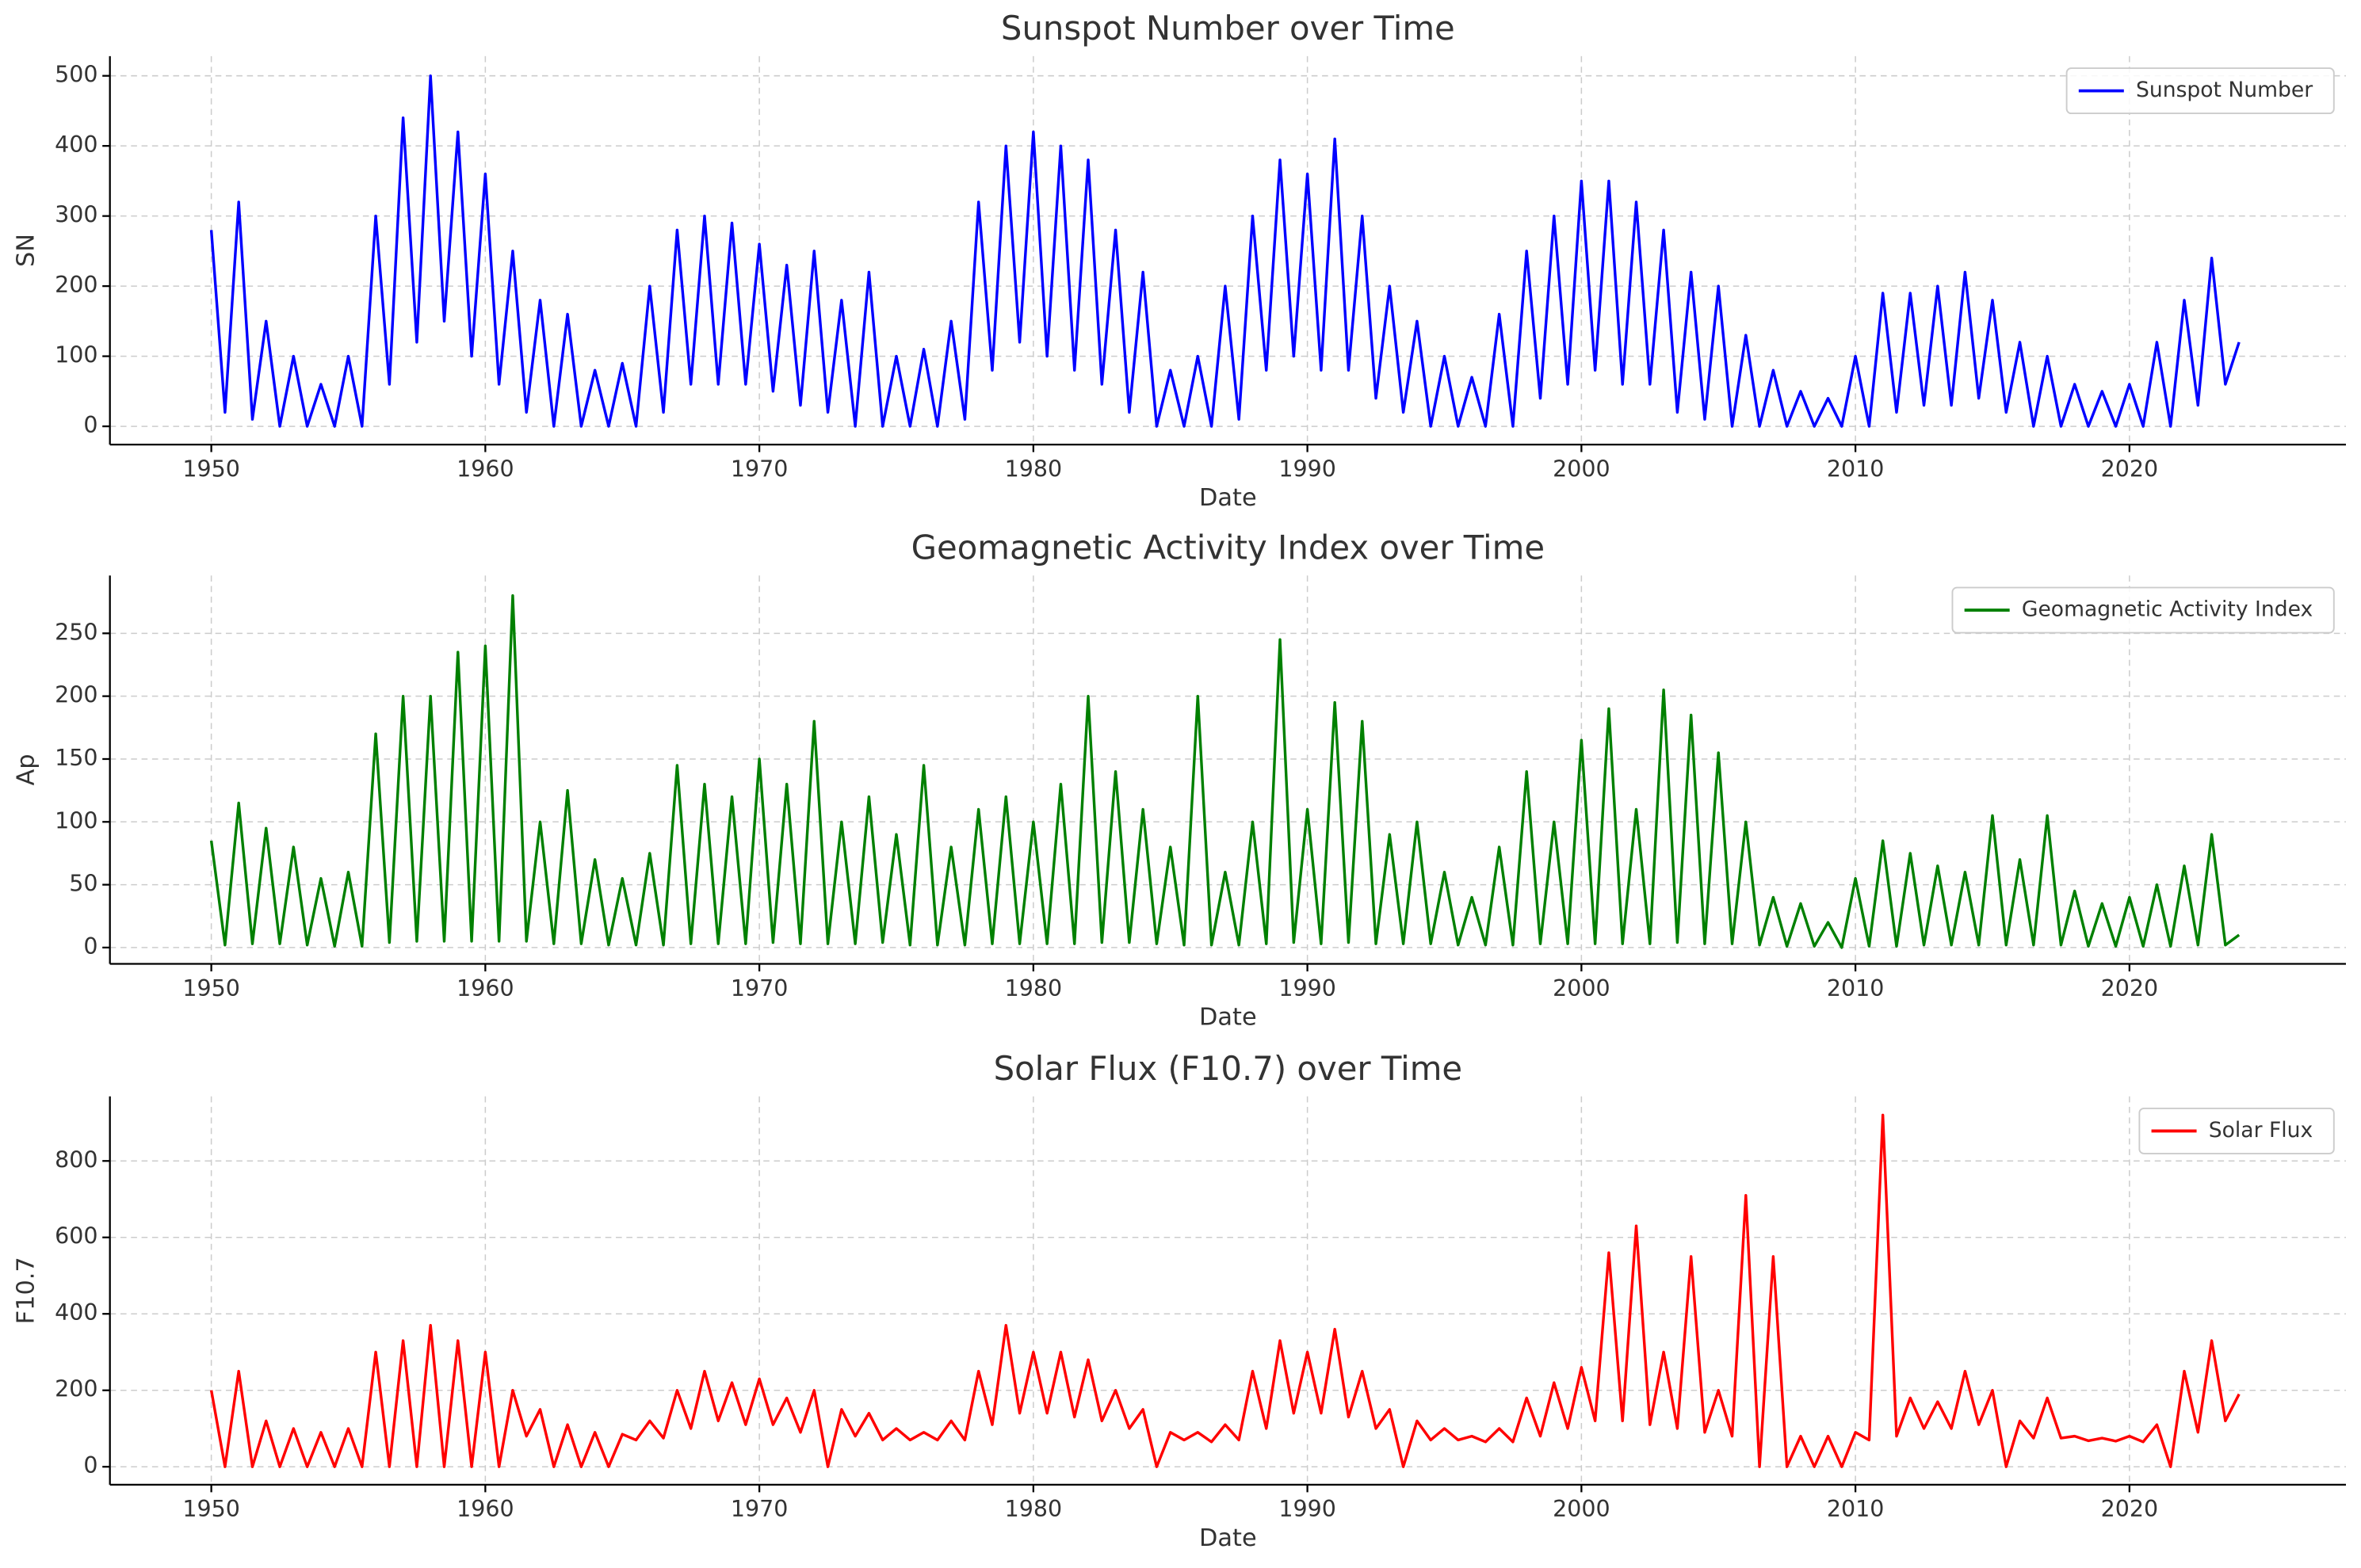  I want to click on y-tick-label: 500, so click(76, 75).